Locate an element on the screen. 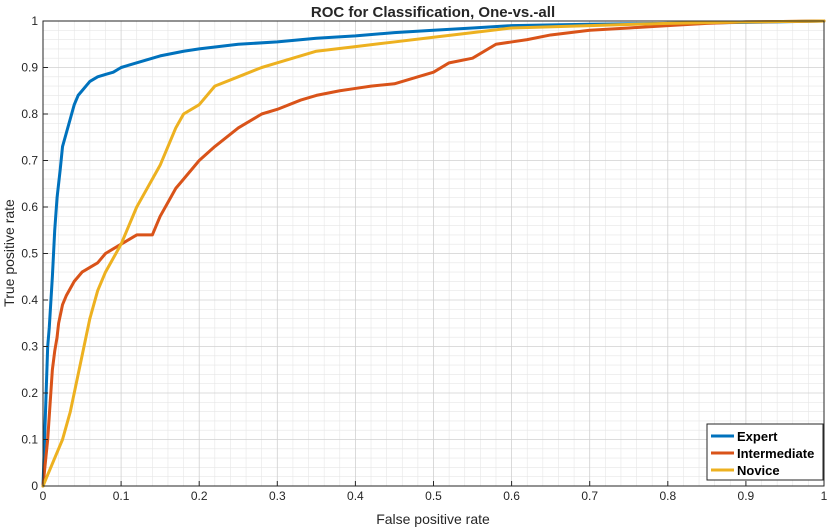 This screenshot has width=829, height=531. x-axis-label: False positive rate is located at coordinates (433, 519).